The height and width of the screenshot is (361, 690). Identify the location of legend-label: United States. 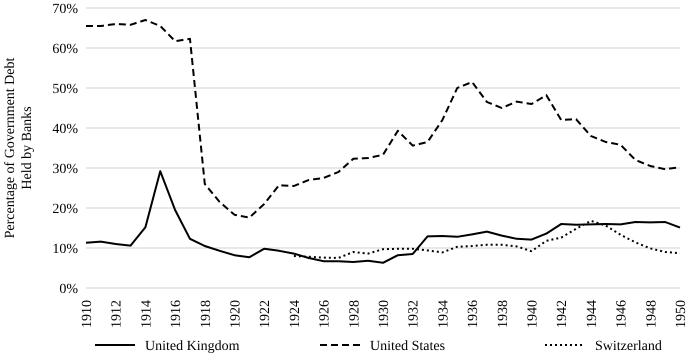
(408, 346).